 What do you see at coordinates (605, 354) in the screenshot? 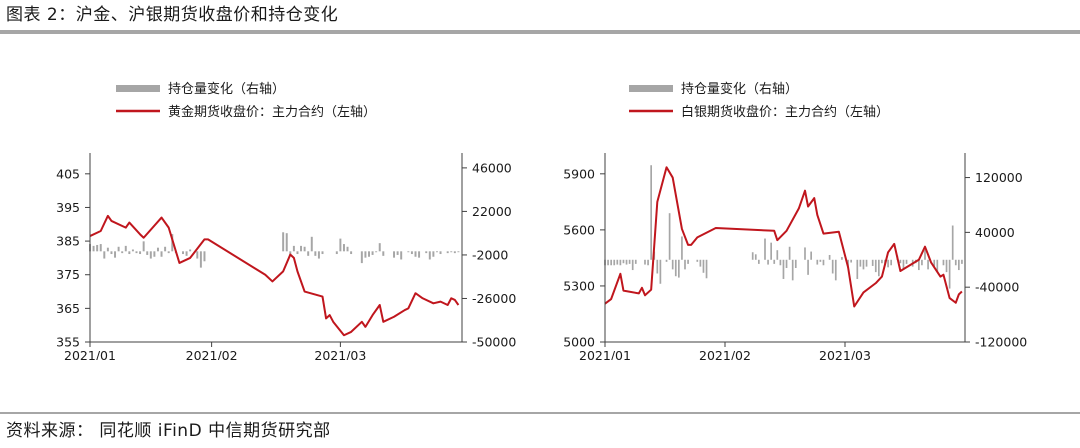
I see `x-tick-label: 2021/01` at bounding box center [605, 354].